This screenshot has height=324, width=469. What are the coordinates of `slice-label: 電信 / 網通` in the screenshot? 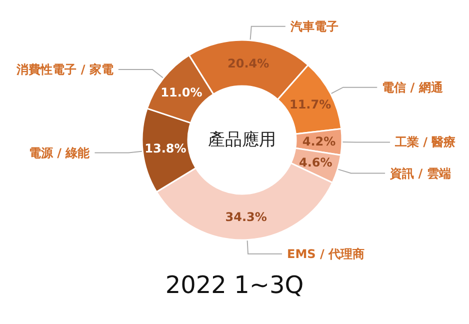 It's located at (413, 87).